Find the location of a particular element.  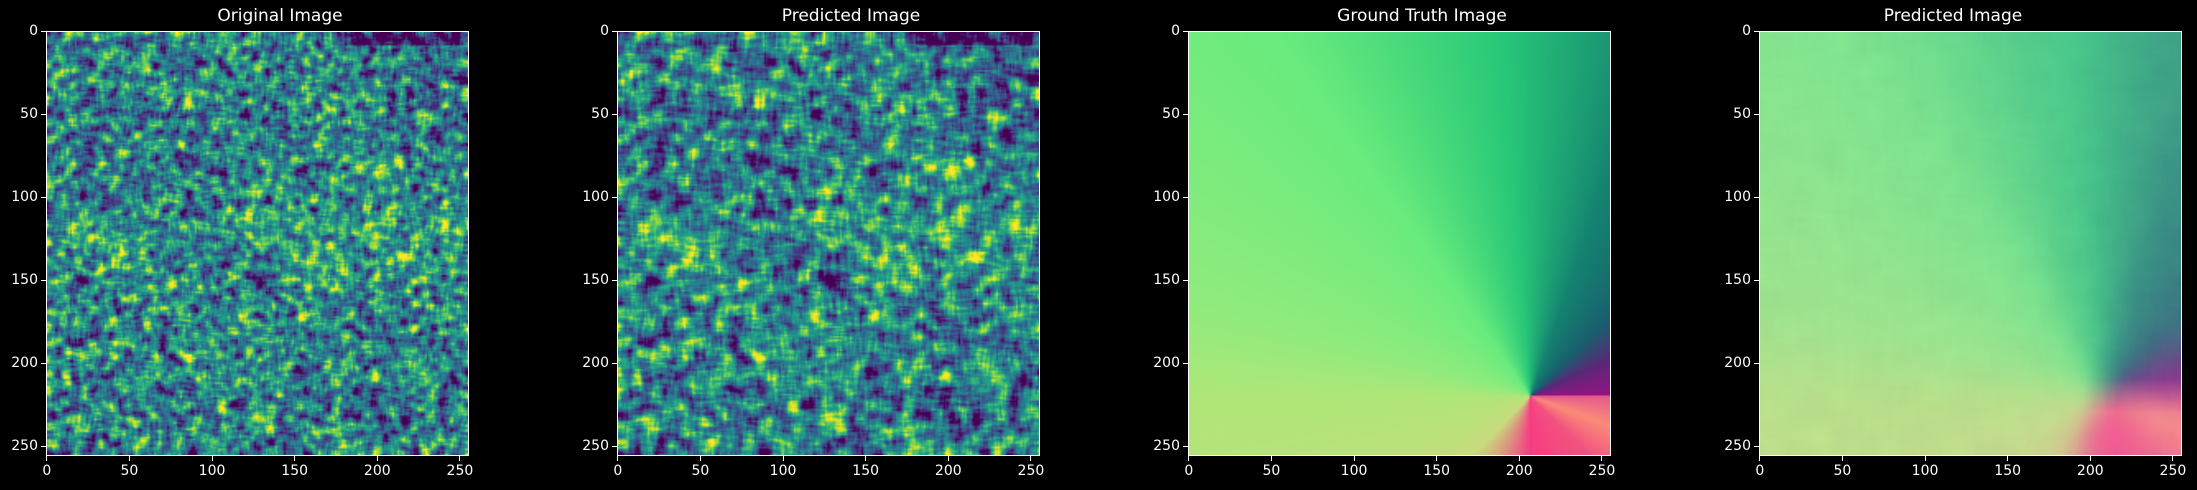

panel-title: Original Image is located at coordinates (280, 16).